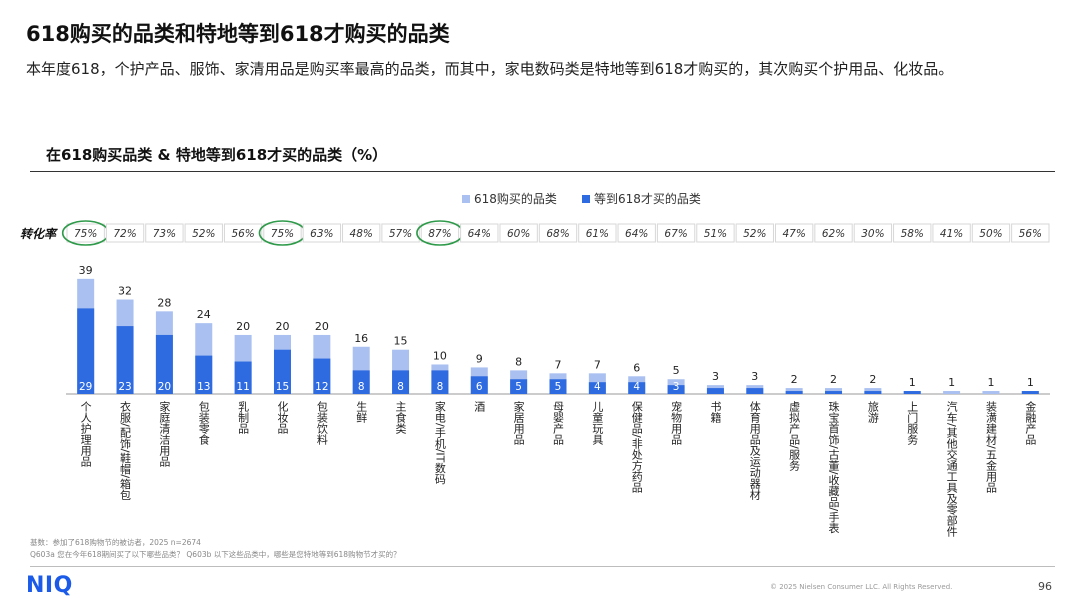 This screenshot has width=1080, height=608. What do you see at coordinates (439, 442) in the screenshot?
I see `x-tick-label: 家电/手机/IT数码` at bounding box center [439, 442].